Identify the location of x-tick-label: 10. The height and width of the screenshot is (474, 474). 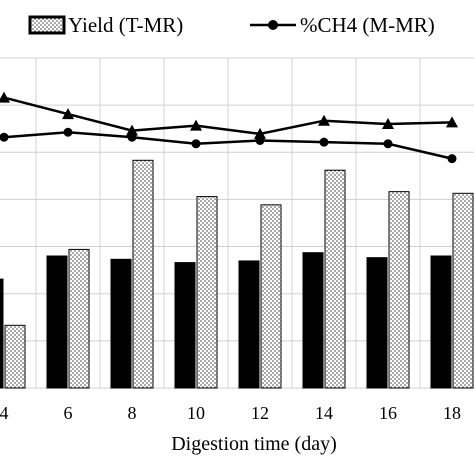
(196, 413).